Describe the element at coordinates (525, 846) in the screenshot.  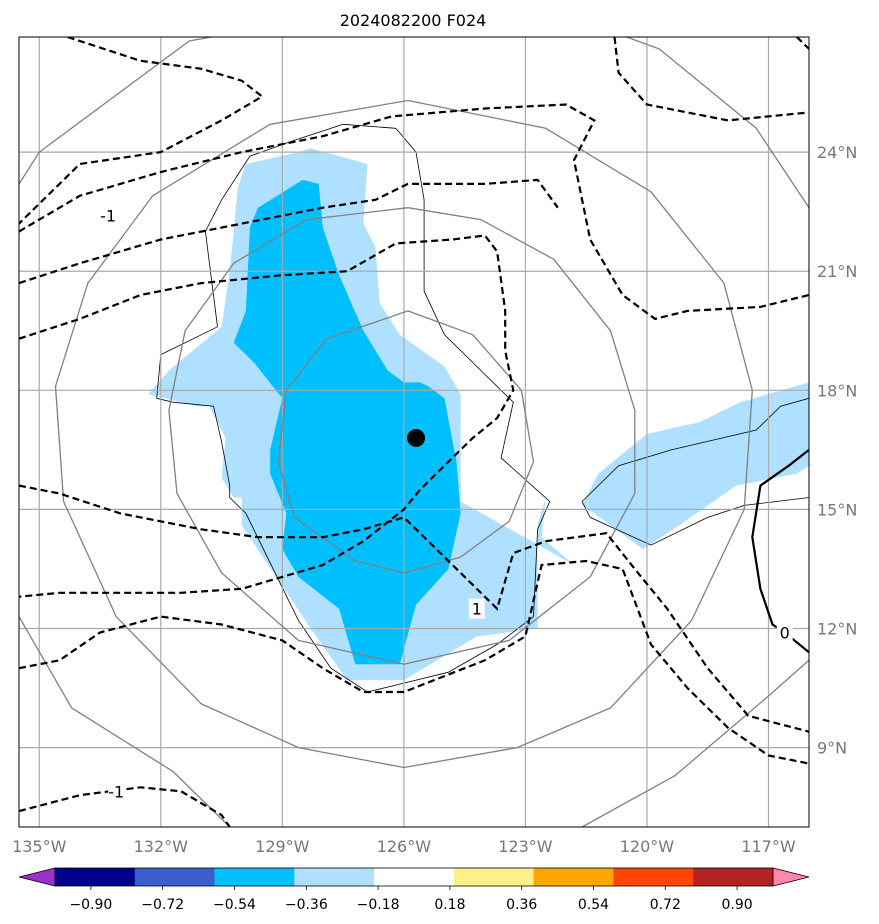
I see `x-tick-label-4: 123°W` at that location.